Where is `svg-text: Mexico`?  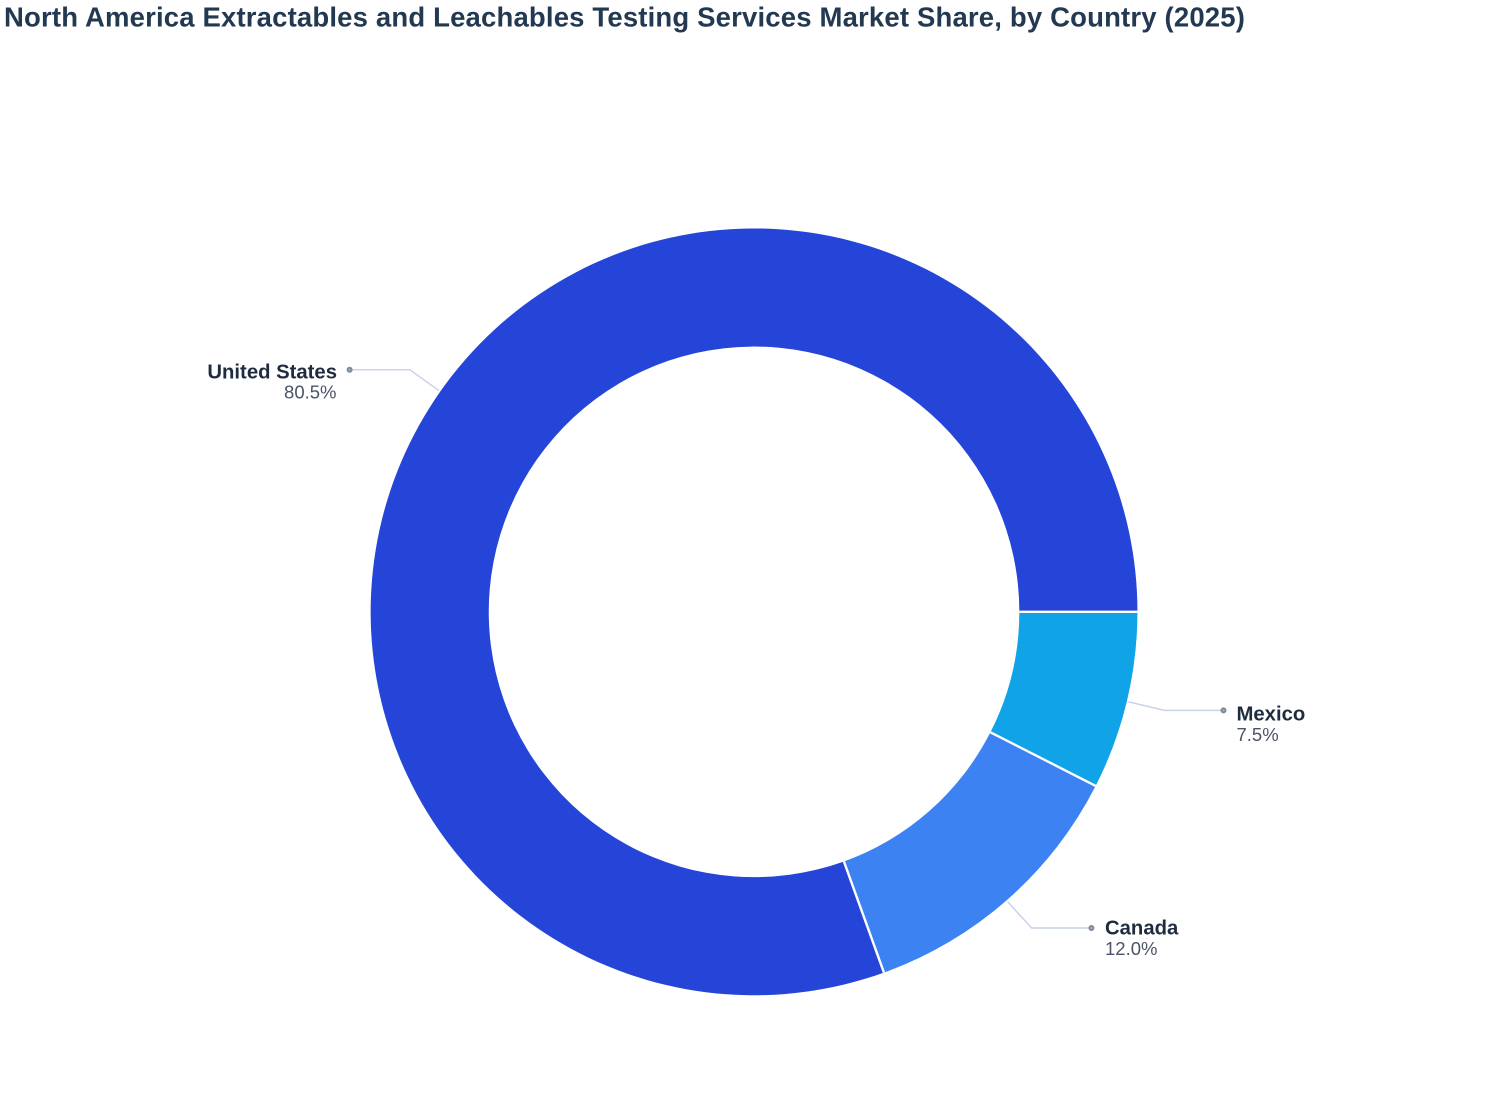
svg-text: Mexico is located at coordinates (1271, 714).